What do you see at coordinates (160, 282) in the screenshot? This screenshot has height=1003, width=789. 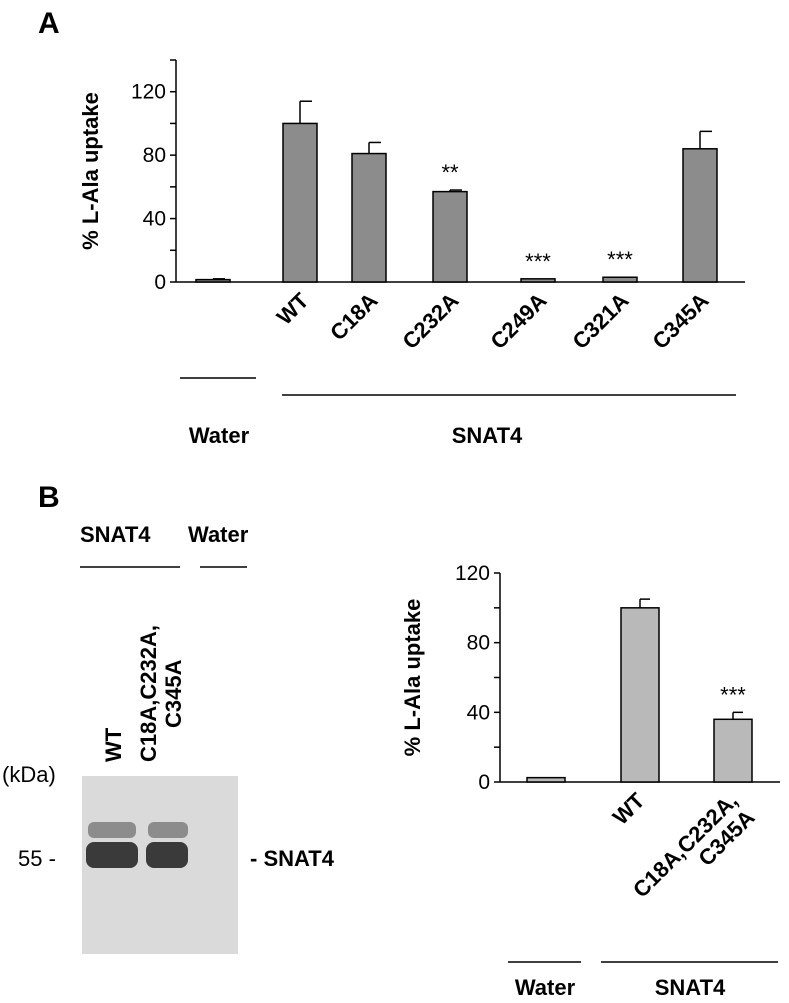 I see `chart-a-y-tick-label: 0` at bounding box center [160, 282].